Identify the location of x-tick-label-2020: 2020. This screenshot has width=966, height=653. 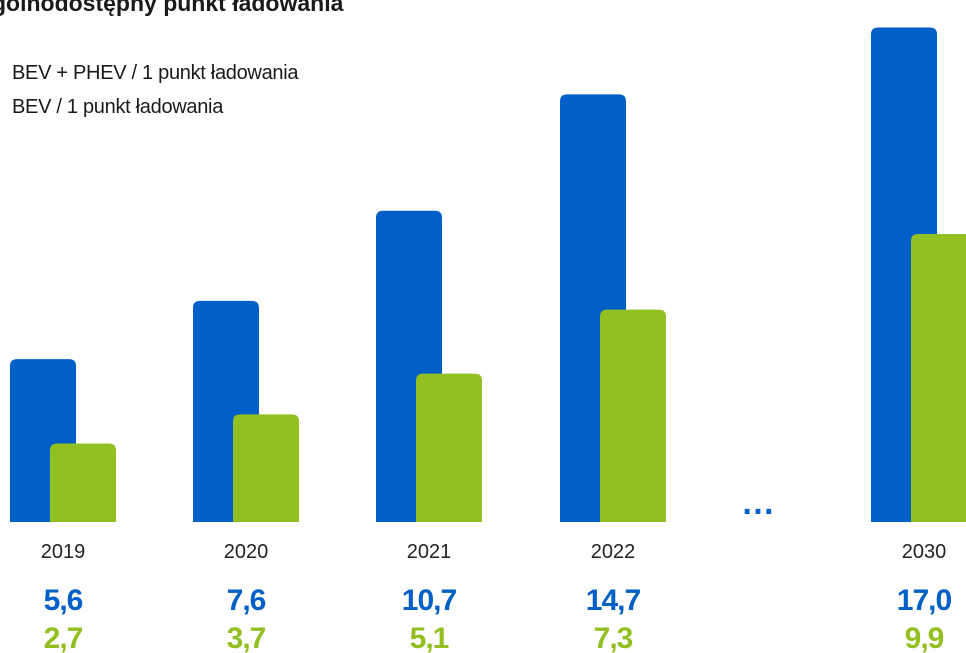
(246, 552).